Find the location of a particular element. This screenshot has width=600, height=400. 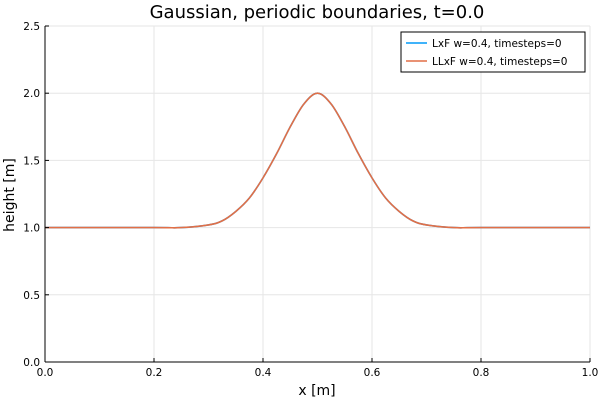

x-tick-label: 0.4 is located at coordinates (263, 373).